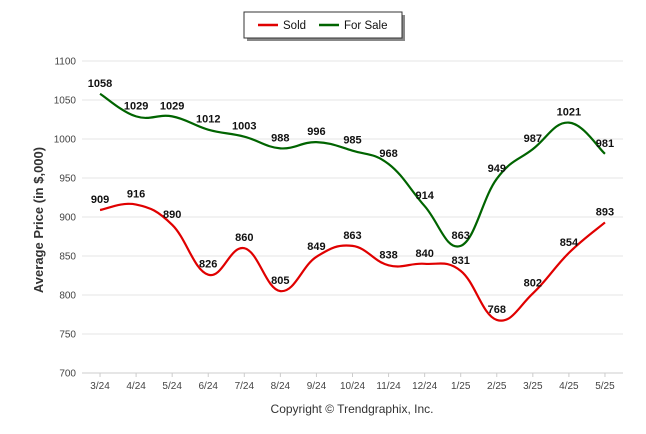 The width and height of the screenshot is (646, 434). I want to click on data-label-sold: 826, so click(208, 265).